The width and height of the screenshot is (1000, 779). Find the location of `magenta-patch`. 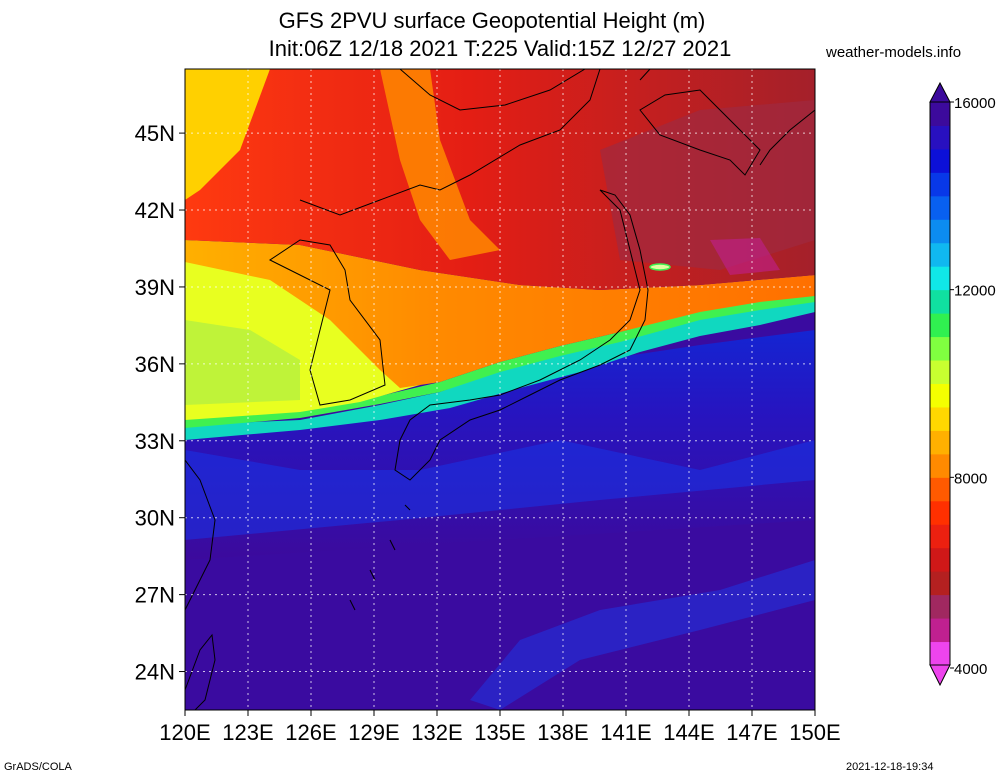

magenta-patch is located at coordinates (745, 256).